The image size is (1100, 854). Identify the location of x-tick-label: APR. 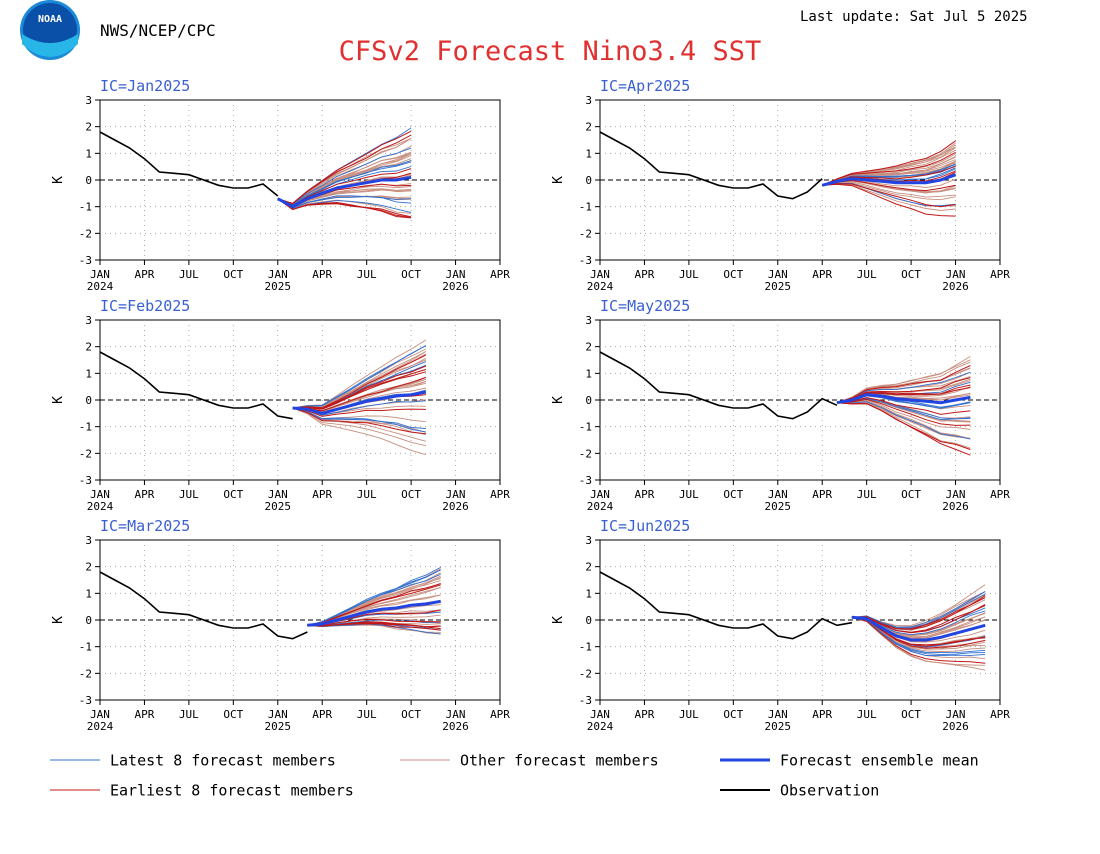
(322, 274).